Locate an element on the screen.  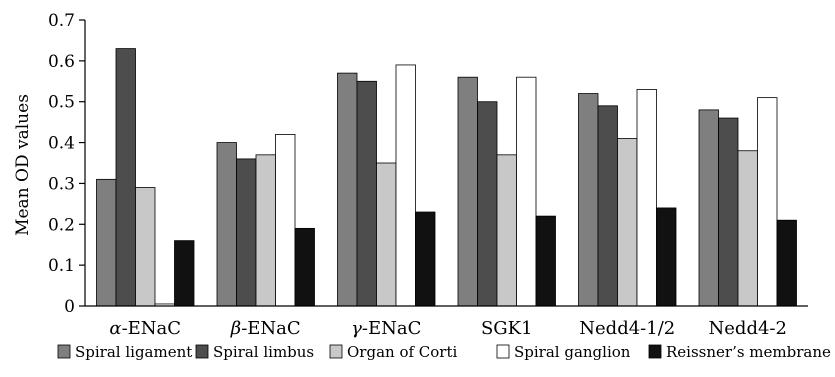
x-category-label: SGK1 is located at coordinates (507, 328).